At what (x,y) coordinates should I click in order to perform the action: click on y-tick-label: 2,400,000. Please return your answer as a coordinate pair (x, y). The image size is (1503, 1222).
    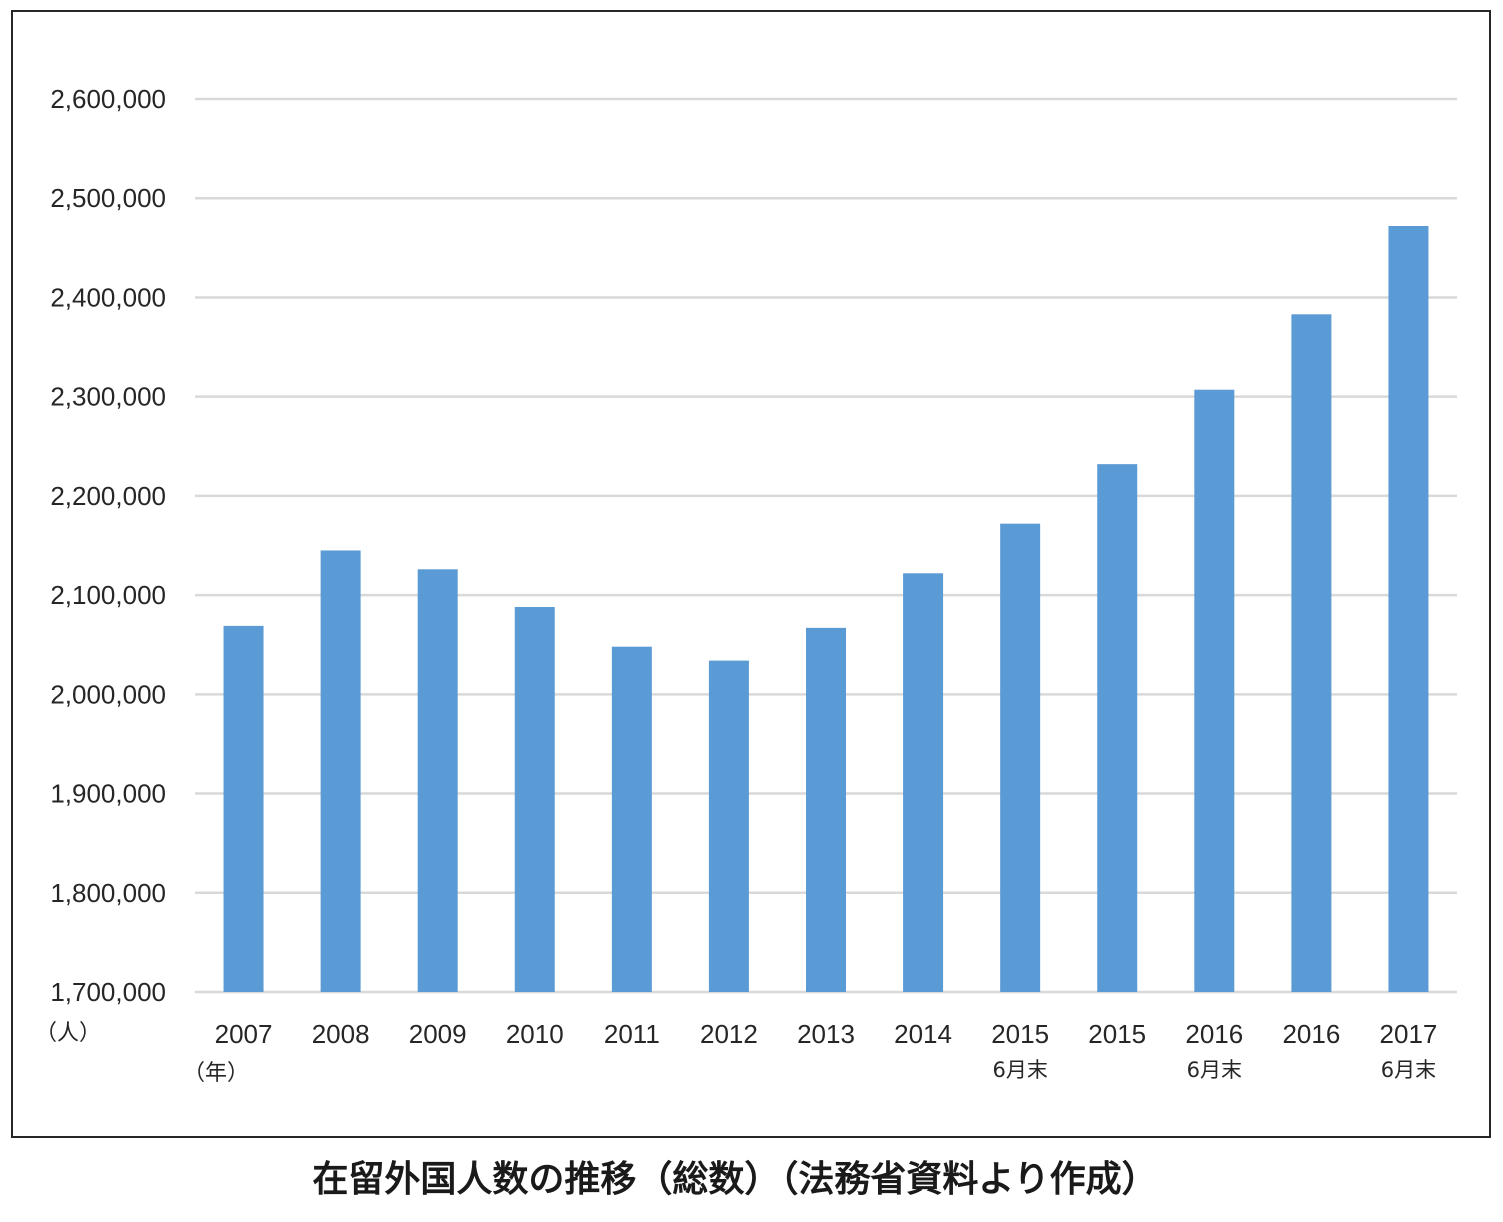
    Looking at the image, I should click on (108, 297).